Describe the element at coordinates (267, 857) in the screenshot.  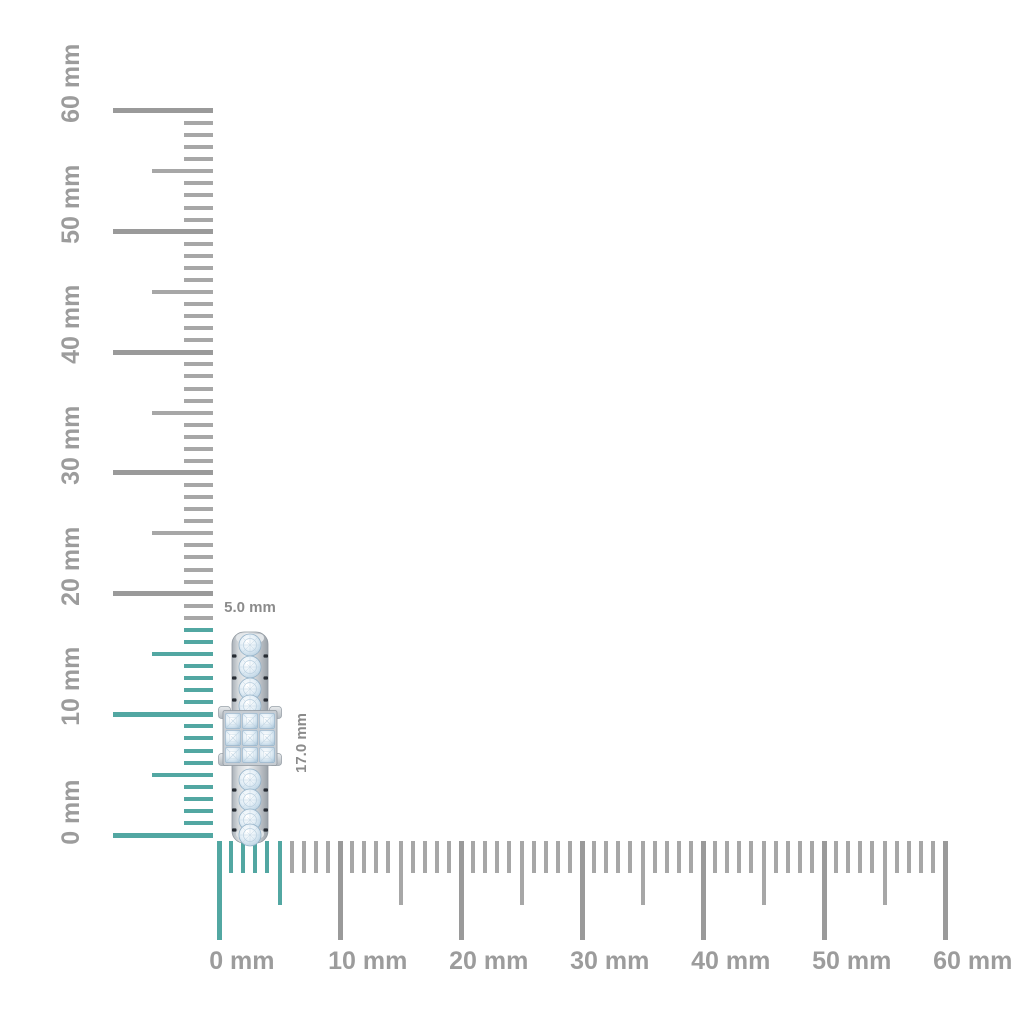
I see `h-ruler-tick-4mm` at that location.